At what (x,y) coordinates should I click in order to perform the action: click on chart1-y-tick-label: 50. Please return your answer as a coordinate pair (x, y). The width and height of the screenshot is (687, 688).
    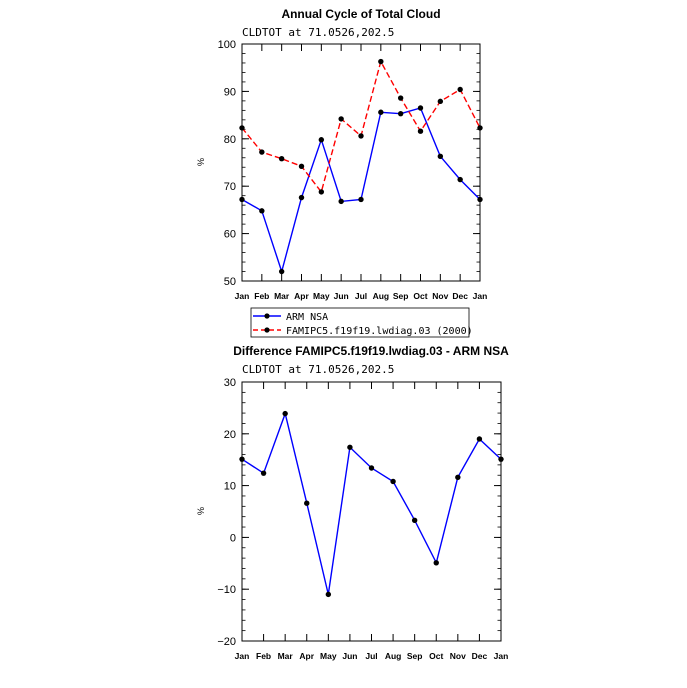
    Looking at the image, I should click on (230, 282).